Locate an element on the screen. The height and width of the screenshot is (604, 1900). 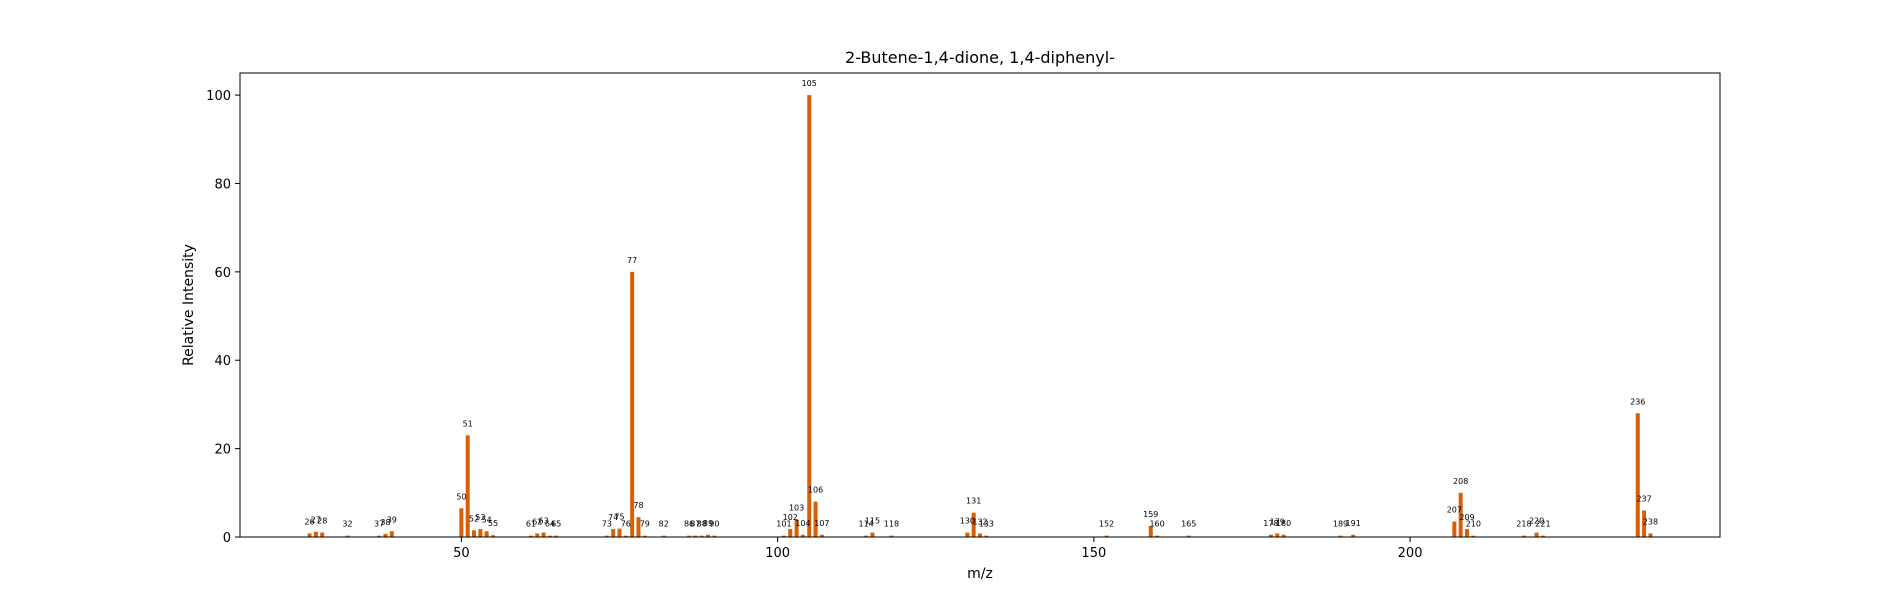
peak-label: 73 is located at coordinates (607, 524).